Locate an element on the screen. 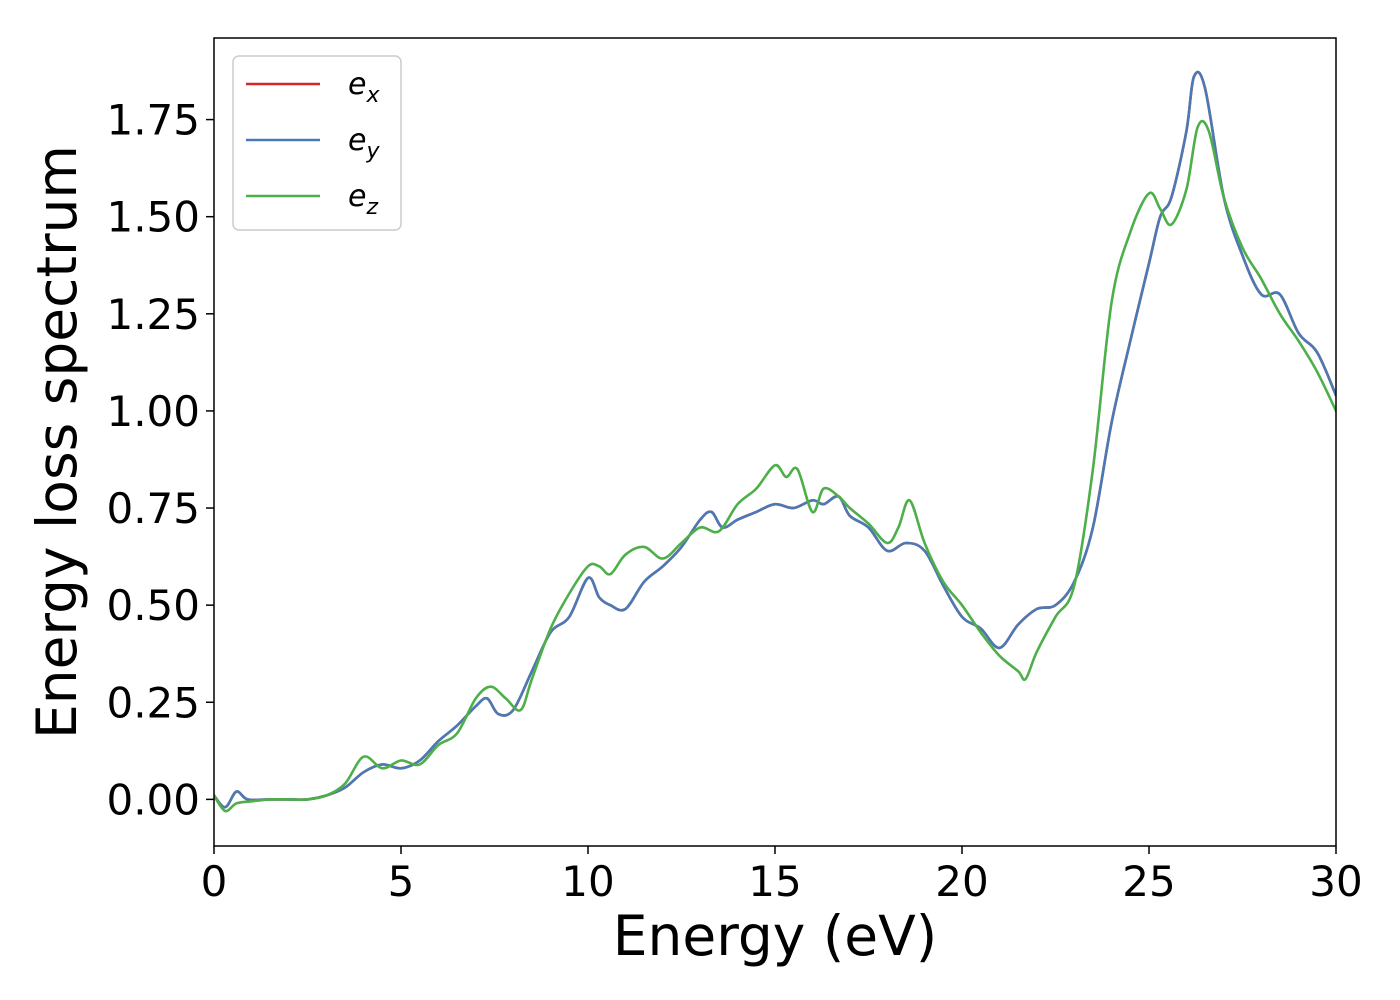 The width and height of the screenshot is (1400, 1000). x-tick-label: 25 is located at coordinates (1148, 881).